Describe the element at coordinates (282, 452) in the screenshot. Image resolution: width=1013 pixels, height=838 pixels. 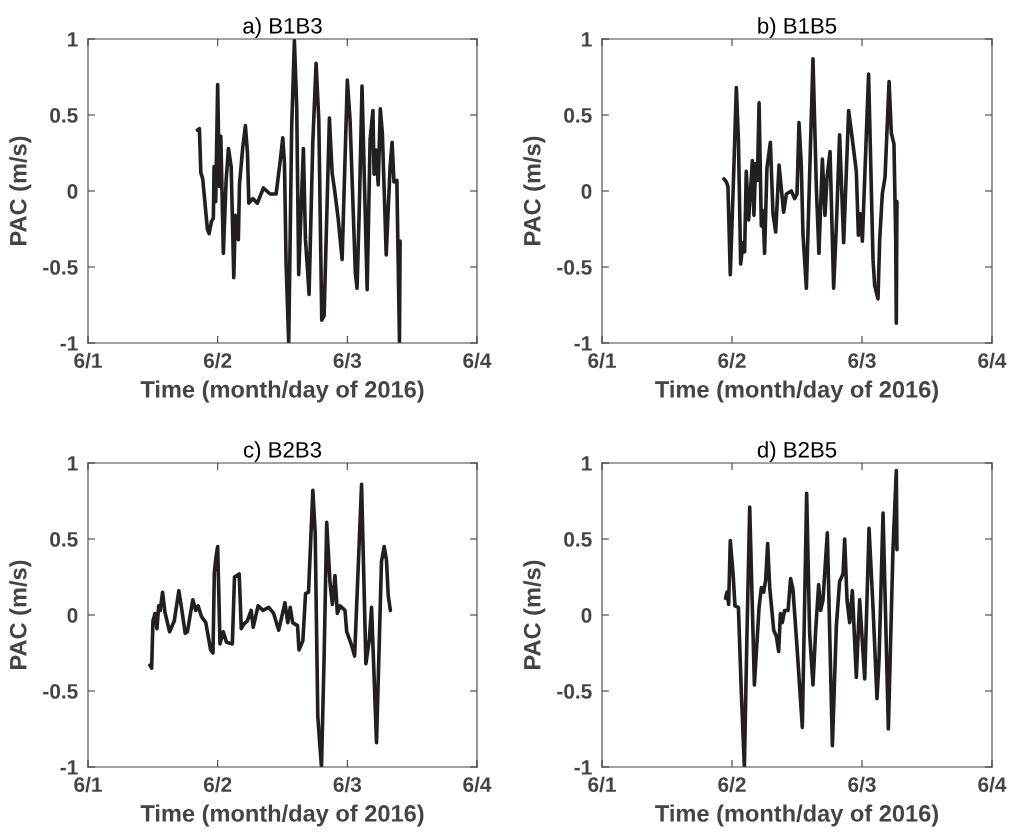
I see `chart-title: c) B2B3` at that location.